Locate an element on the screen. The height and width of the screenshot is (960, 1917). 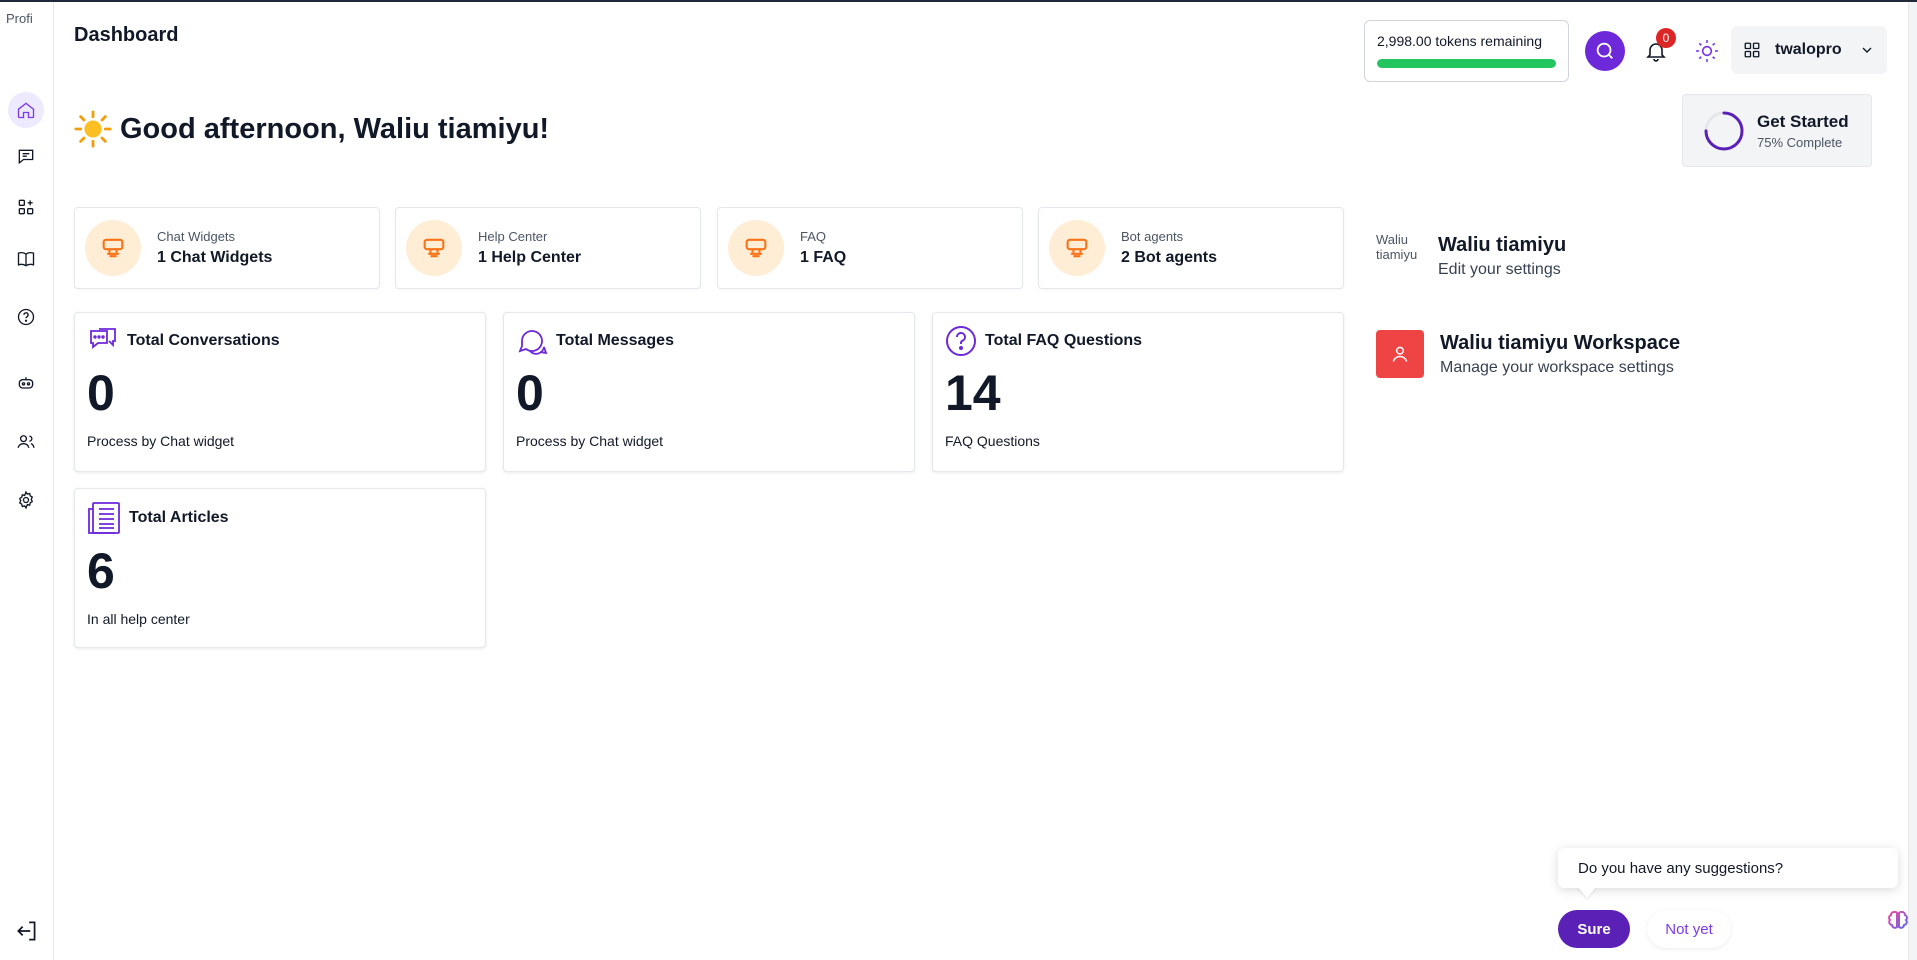
help-center-summary-card: Help Center 1 Help Center is located at coordinates (548, 248).